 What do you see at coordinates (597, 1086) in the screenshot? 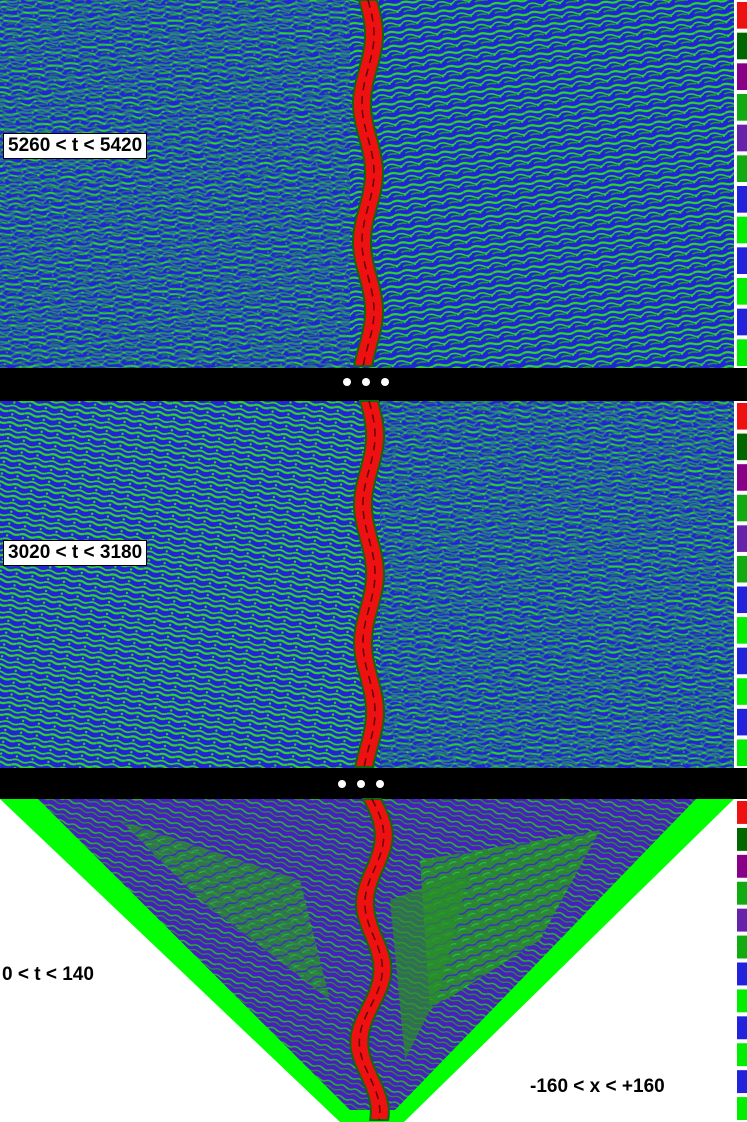
I see `x-range-label: -160 < x < +160` at bounding box center [597, 1086].